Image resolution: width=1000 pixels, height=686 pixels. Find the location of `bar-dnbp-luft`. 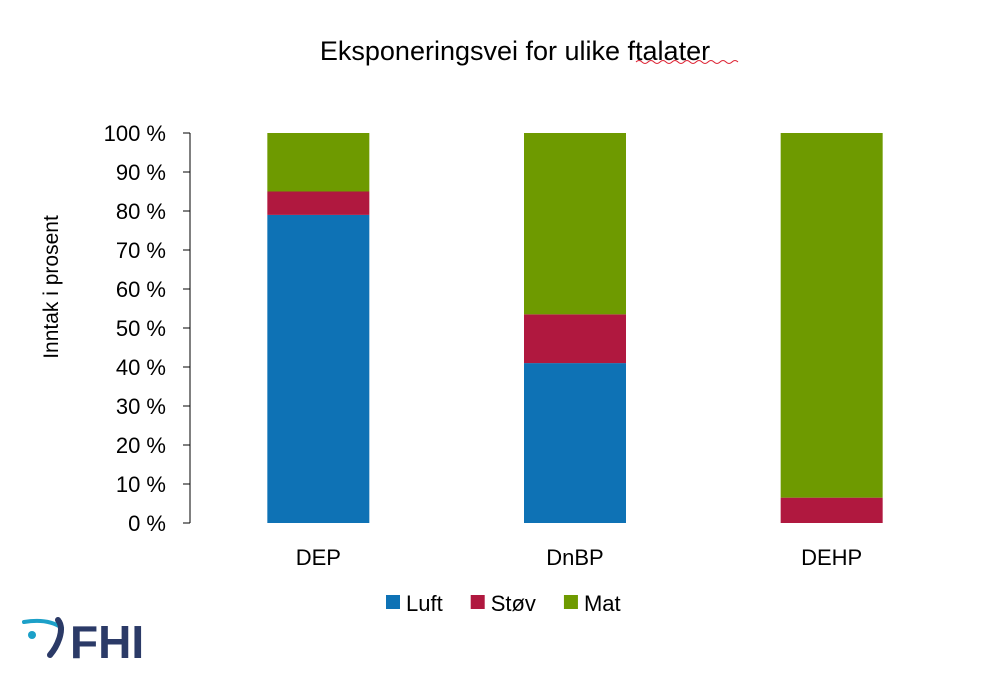

bar-dnbp-luft is located at coordinates (575, 443).